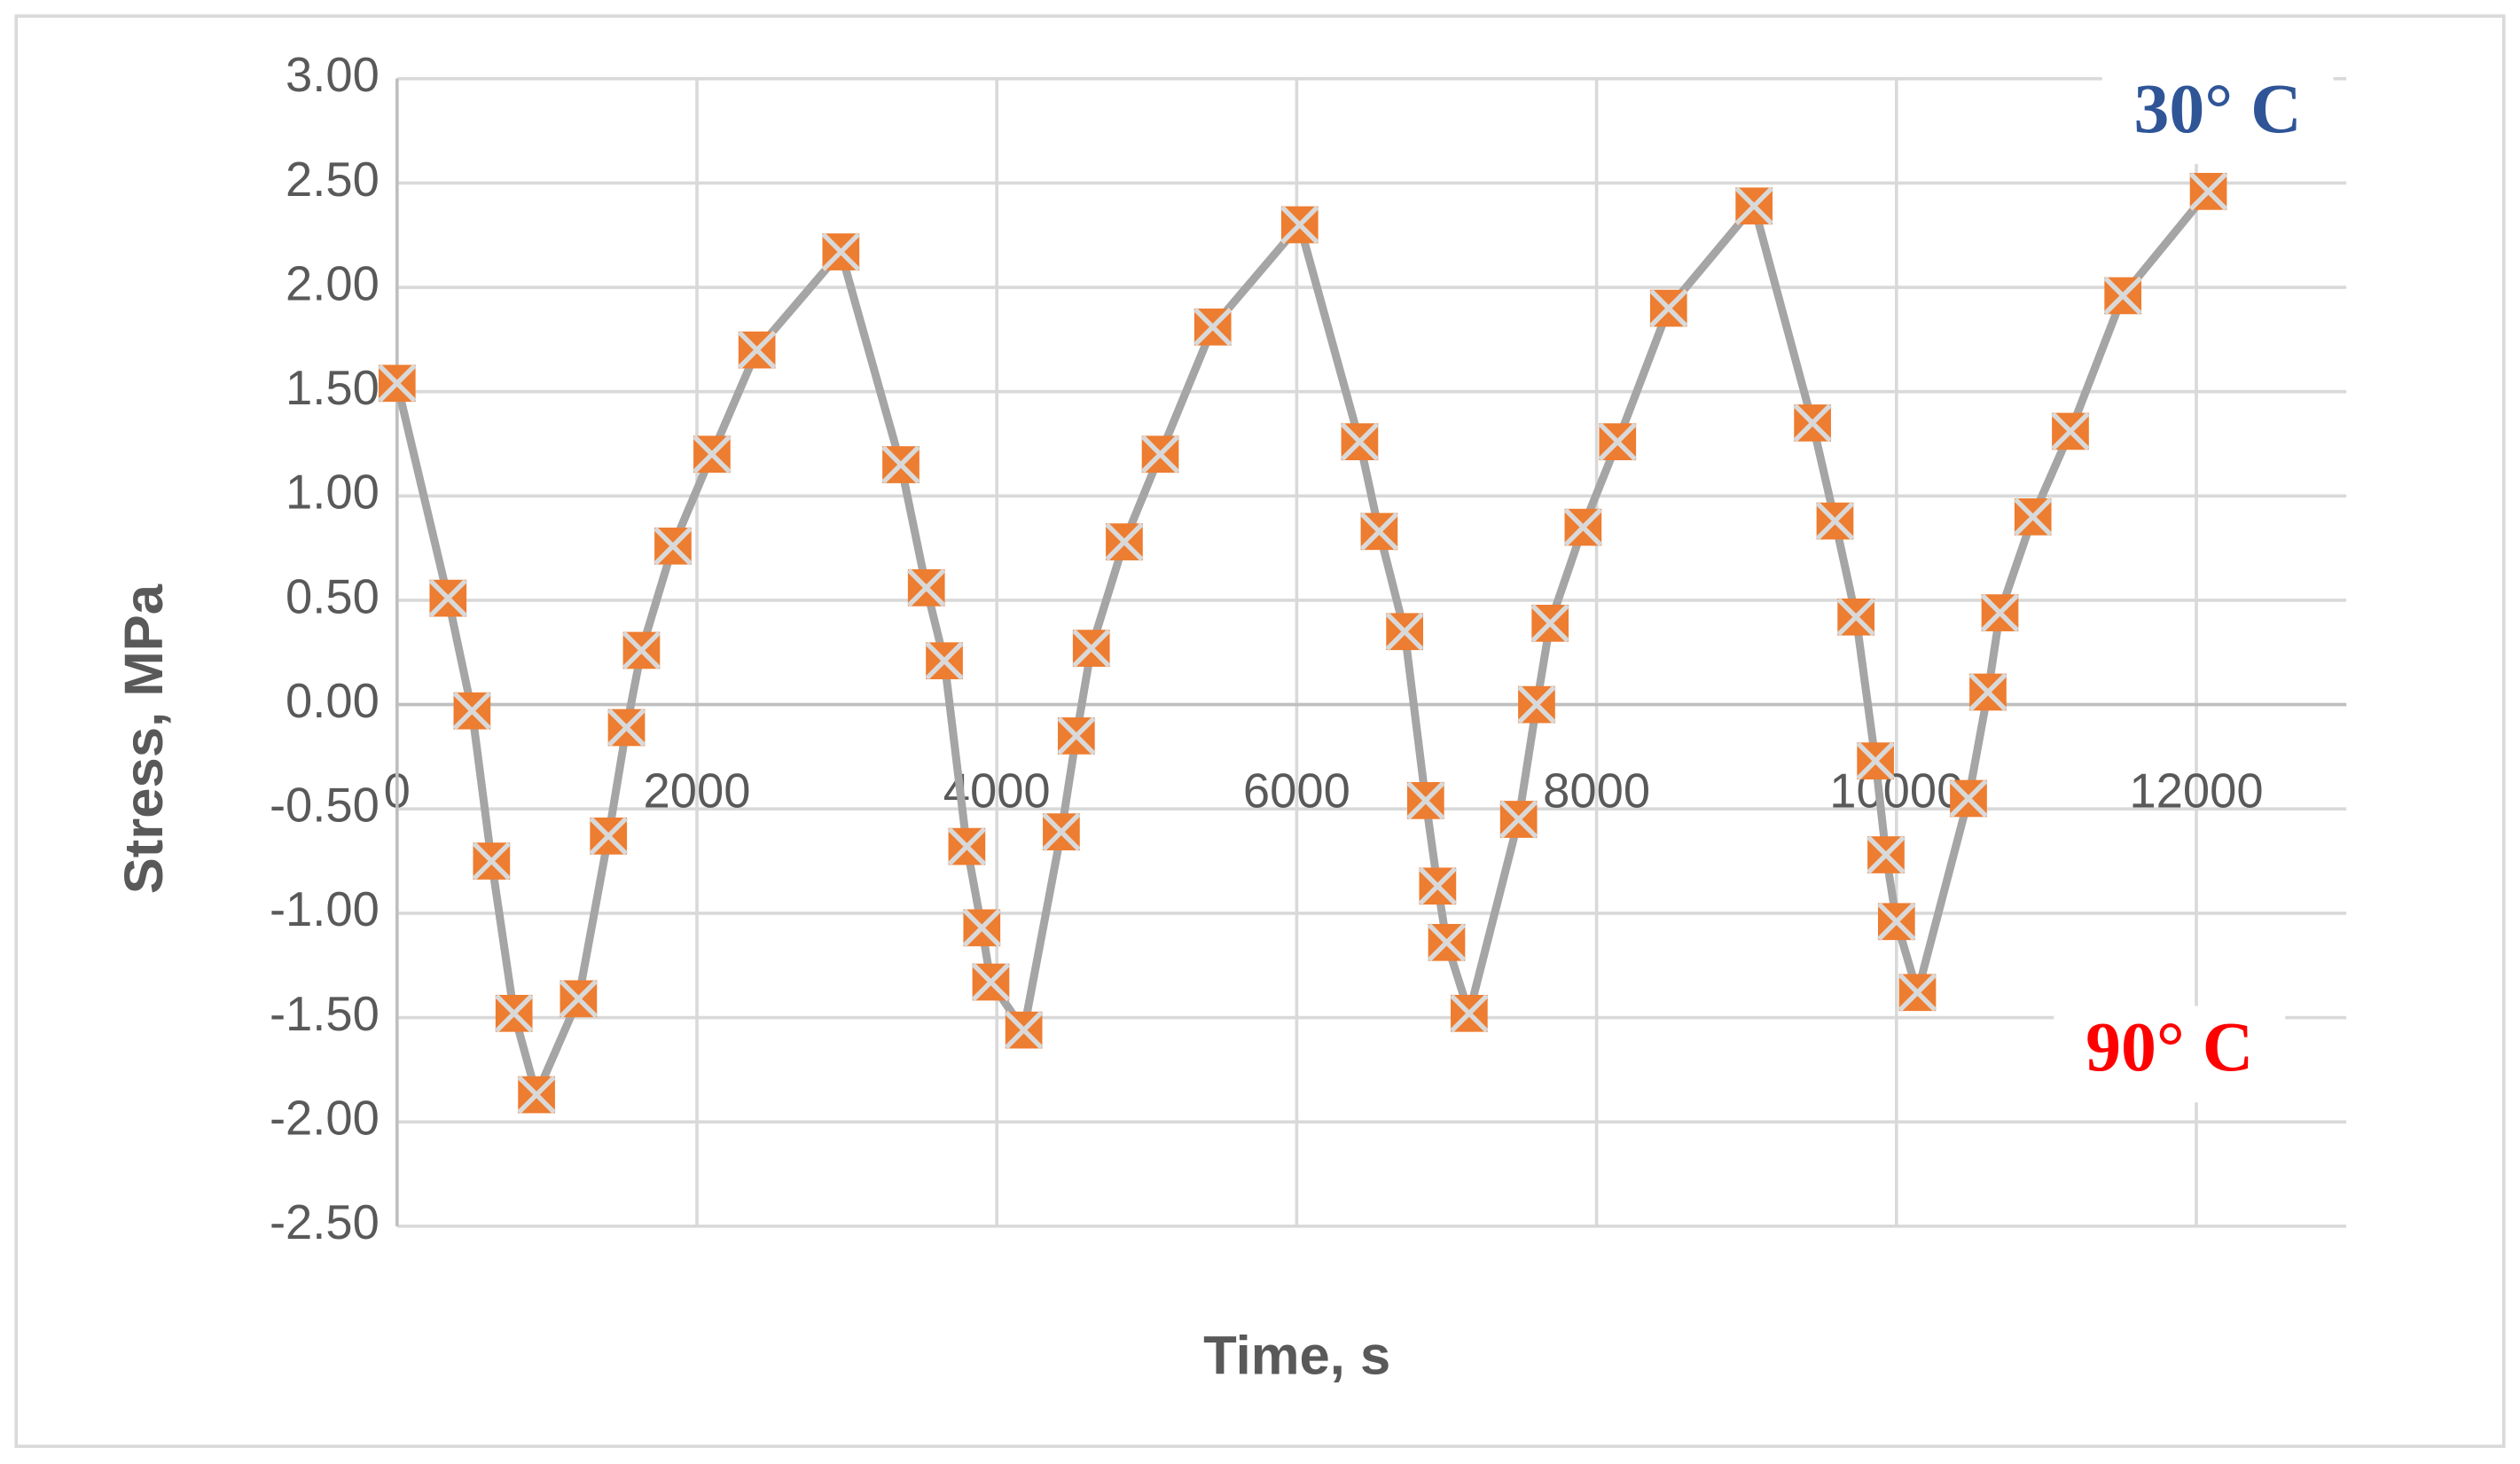  Describe the element at coordinates (2196, 790) in the screenshot. I see `x-tick-label: 12000` at that location.